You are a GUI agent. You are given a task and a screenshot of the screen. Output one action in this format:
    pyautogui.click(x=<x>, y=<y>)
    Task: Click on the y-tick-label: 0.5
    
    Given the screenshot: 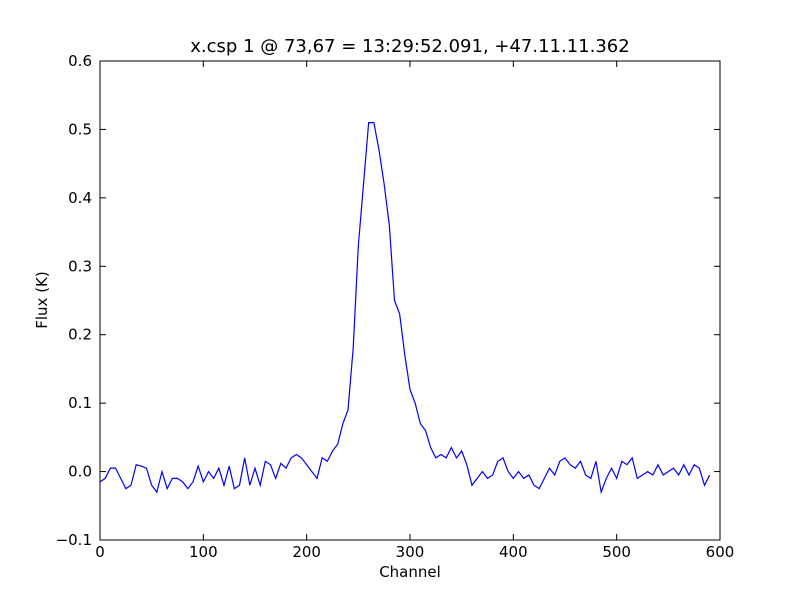 What is the action you would take?
    pyautogui.click(x=80, y=129)
    